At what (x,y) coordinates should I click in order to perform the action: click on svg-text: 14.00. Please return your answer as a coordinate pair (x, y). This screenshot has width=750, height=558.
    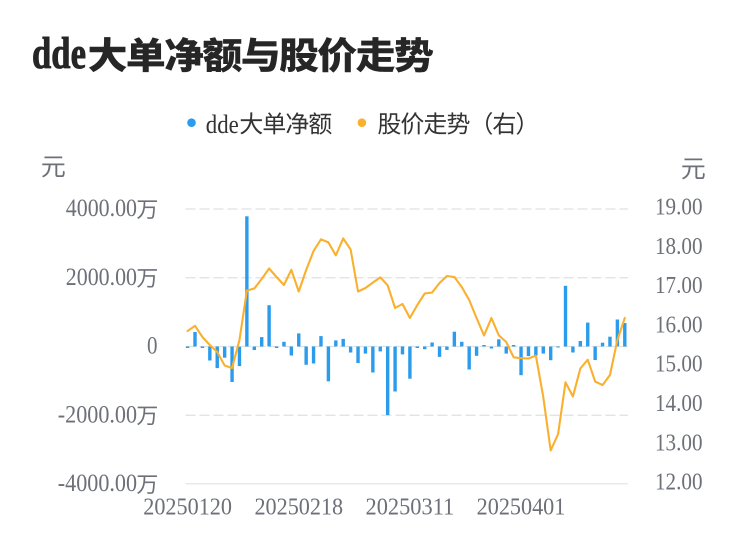
    Looking at the image, I should click on (679, 403).